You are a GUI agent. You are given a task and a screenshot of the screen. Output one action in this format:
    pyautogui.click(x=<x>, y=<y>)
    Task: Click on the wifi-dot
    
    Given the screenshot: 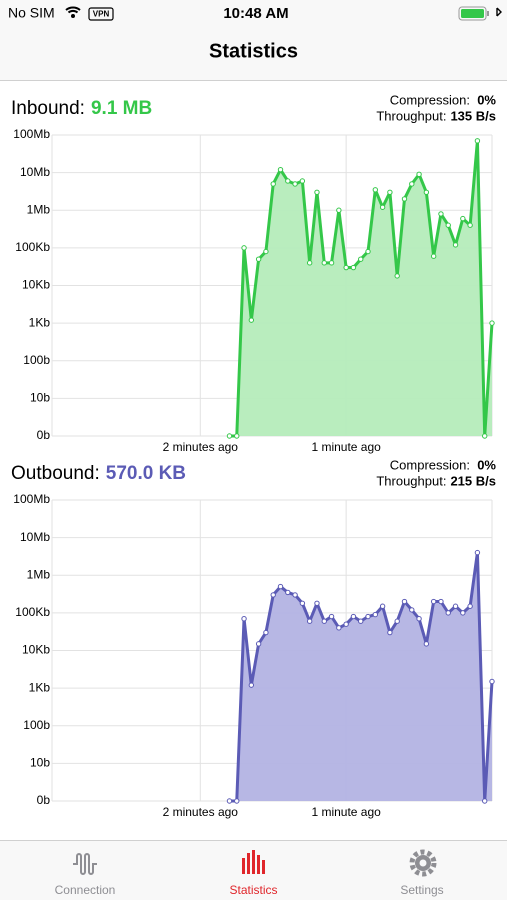 What is the action you would take?
    pyautogui.click(x=73, y=16)
    